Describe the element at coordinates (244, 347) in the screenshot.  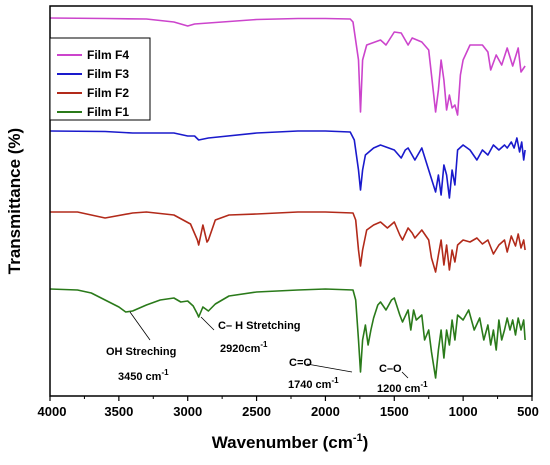
I see `annotation-ch-value: 2920cm-1` at that location.